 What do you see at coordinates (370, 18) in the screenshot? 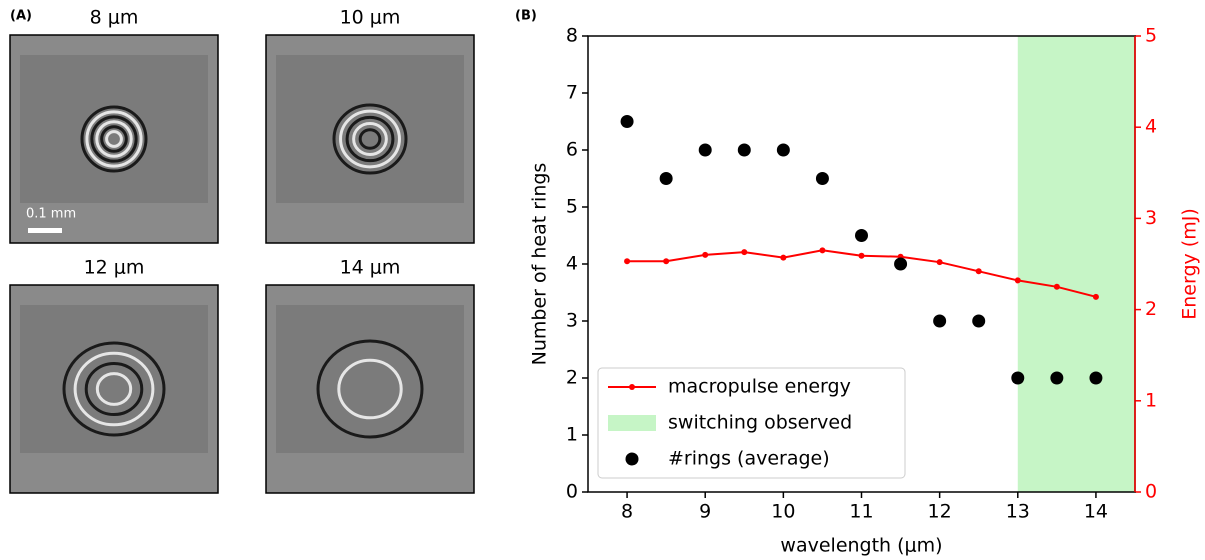
I see `image-title: 10 μm` at bounding box center [370, 18].